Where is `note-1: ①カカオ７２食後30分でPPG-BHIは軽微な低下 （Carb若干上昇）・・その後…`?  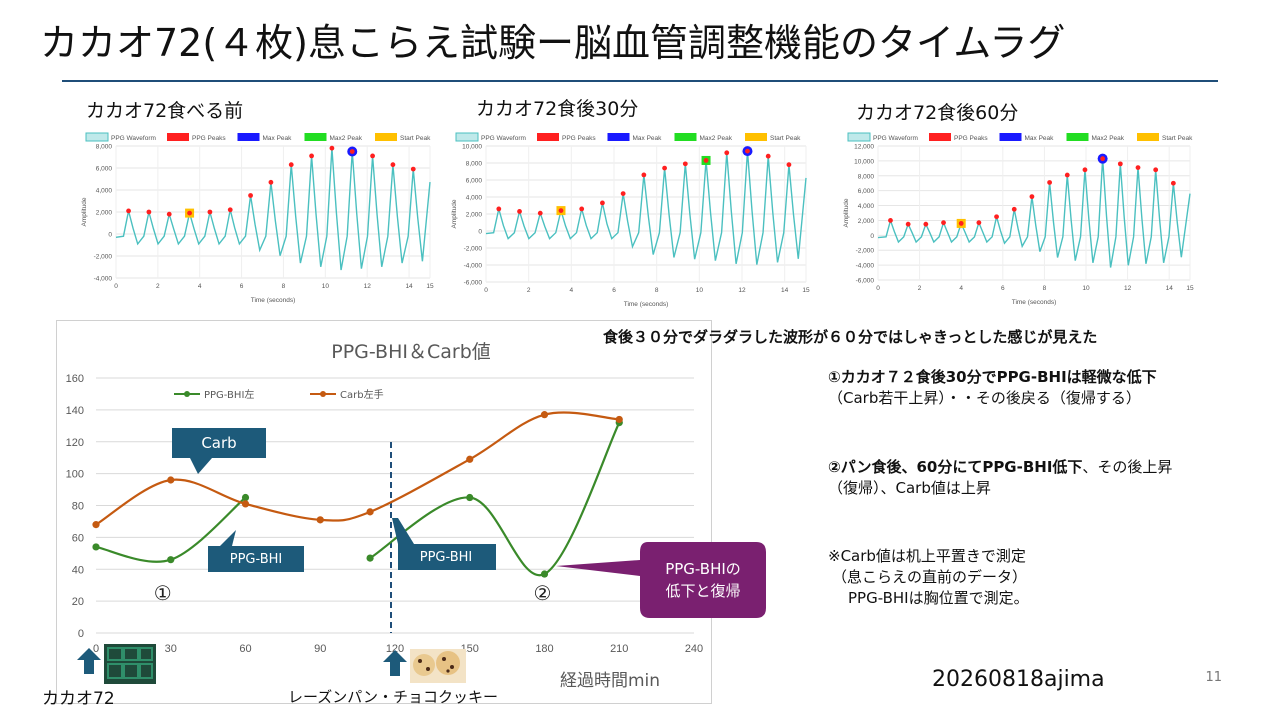
note-1: ①カカオ７２食後30分でPPG-BHIは軽微な低下 （Carb若干上昇）・・その後… is located at coordinates (1003, 388).